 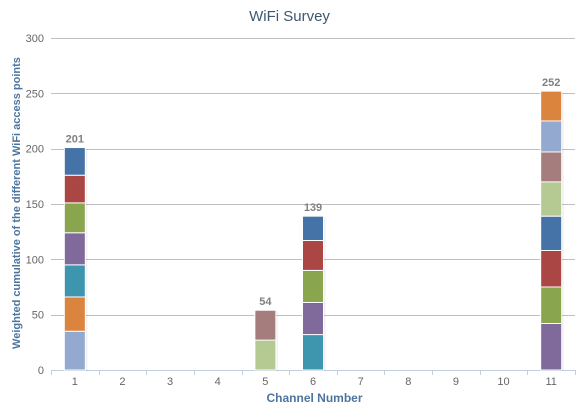 What do you see at coordinates (122, 382) in the screenshot?
I see `x-tick-label: 2` at bounding box center [122, 382].